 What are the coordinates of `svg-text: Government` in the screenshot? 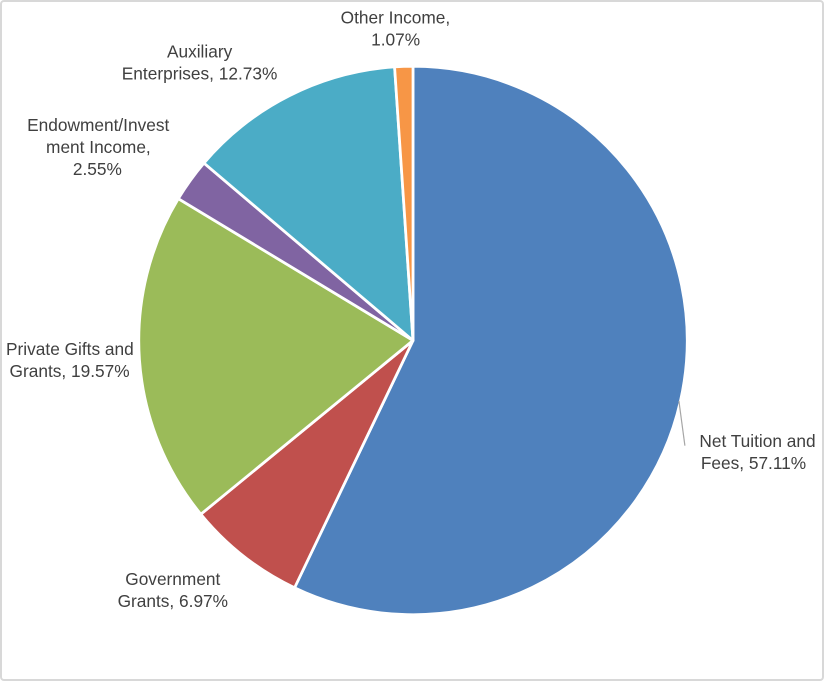 It's located at (172, 579).